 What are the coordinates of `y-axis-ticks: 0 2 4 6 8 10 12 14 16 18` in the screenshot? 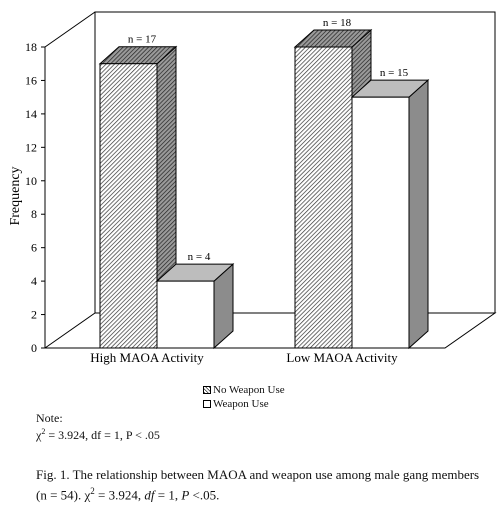 It's located at (35, 197).